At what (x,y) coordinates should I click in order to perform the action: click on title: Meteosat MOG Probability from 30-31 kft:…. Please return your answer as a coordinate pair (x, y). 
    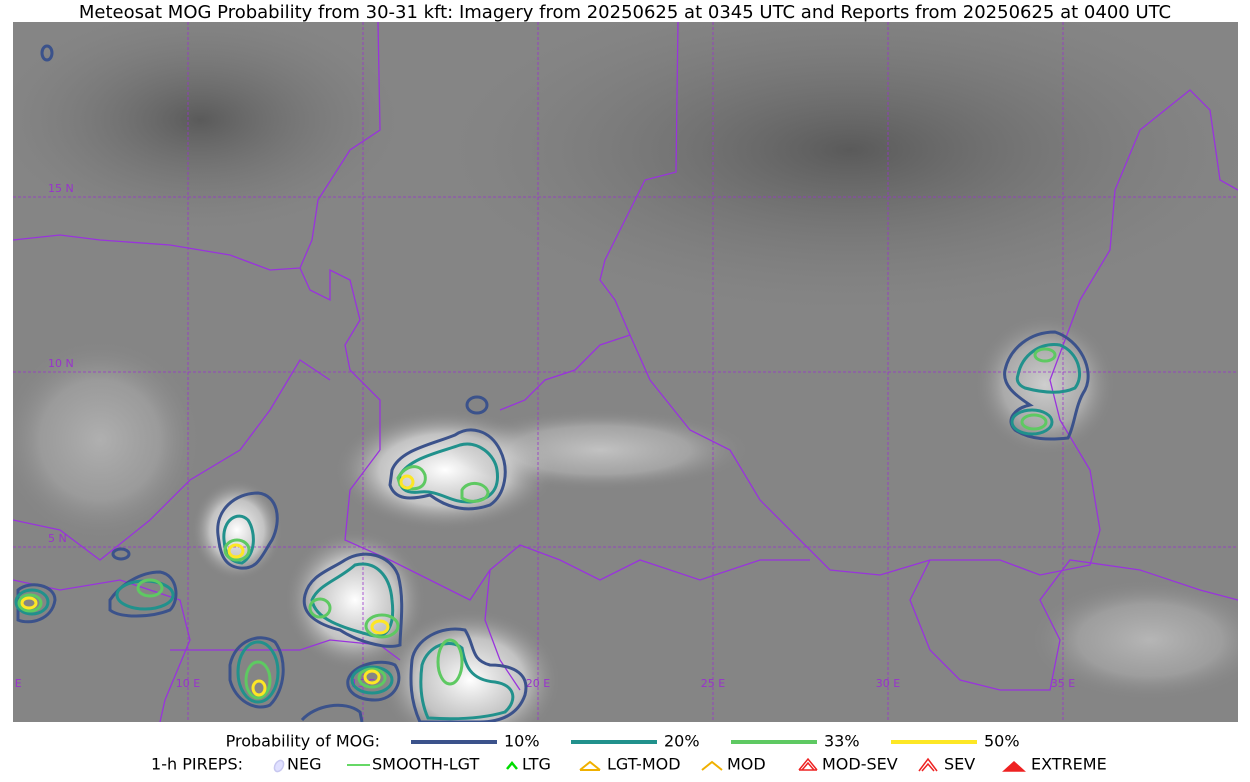
    Looking at the image, I should click on (625, 12).